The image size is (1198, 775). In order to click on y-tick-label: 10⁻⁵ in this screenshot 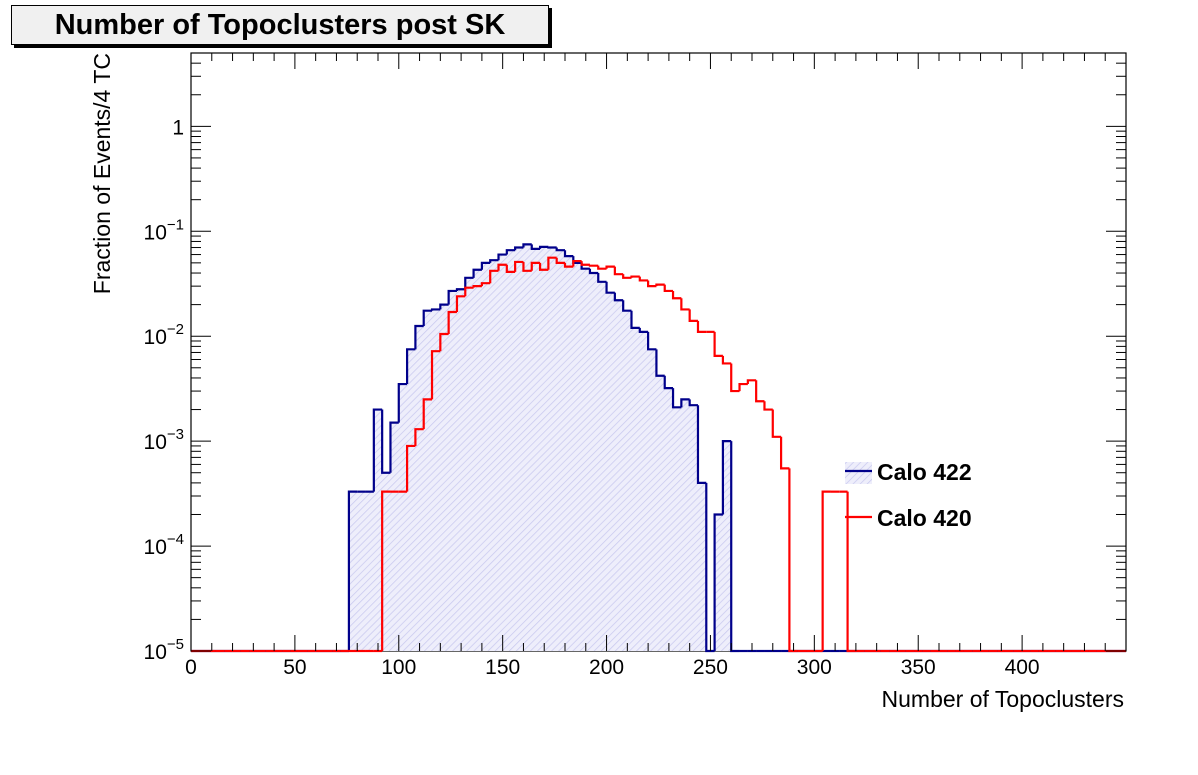, I will do `click(164, 650)`.